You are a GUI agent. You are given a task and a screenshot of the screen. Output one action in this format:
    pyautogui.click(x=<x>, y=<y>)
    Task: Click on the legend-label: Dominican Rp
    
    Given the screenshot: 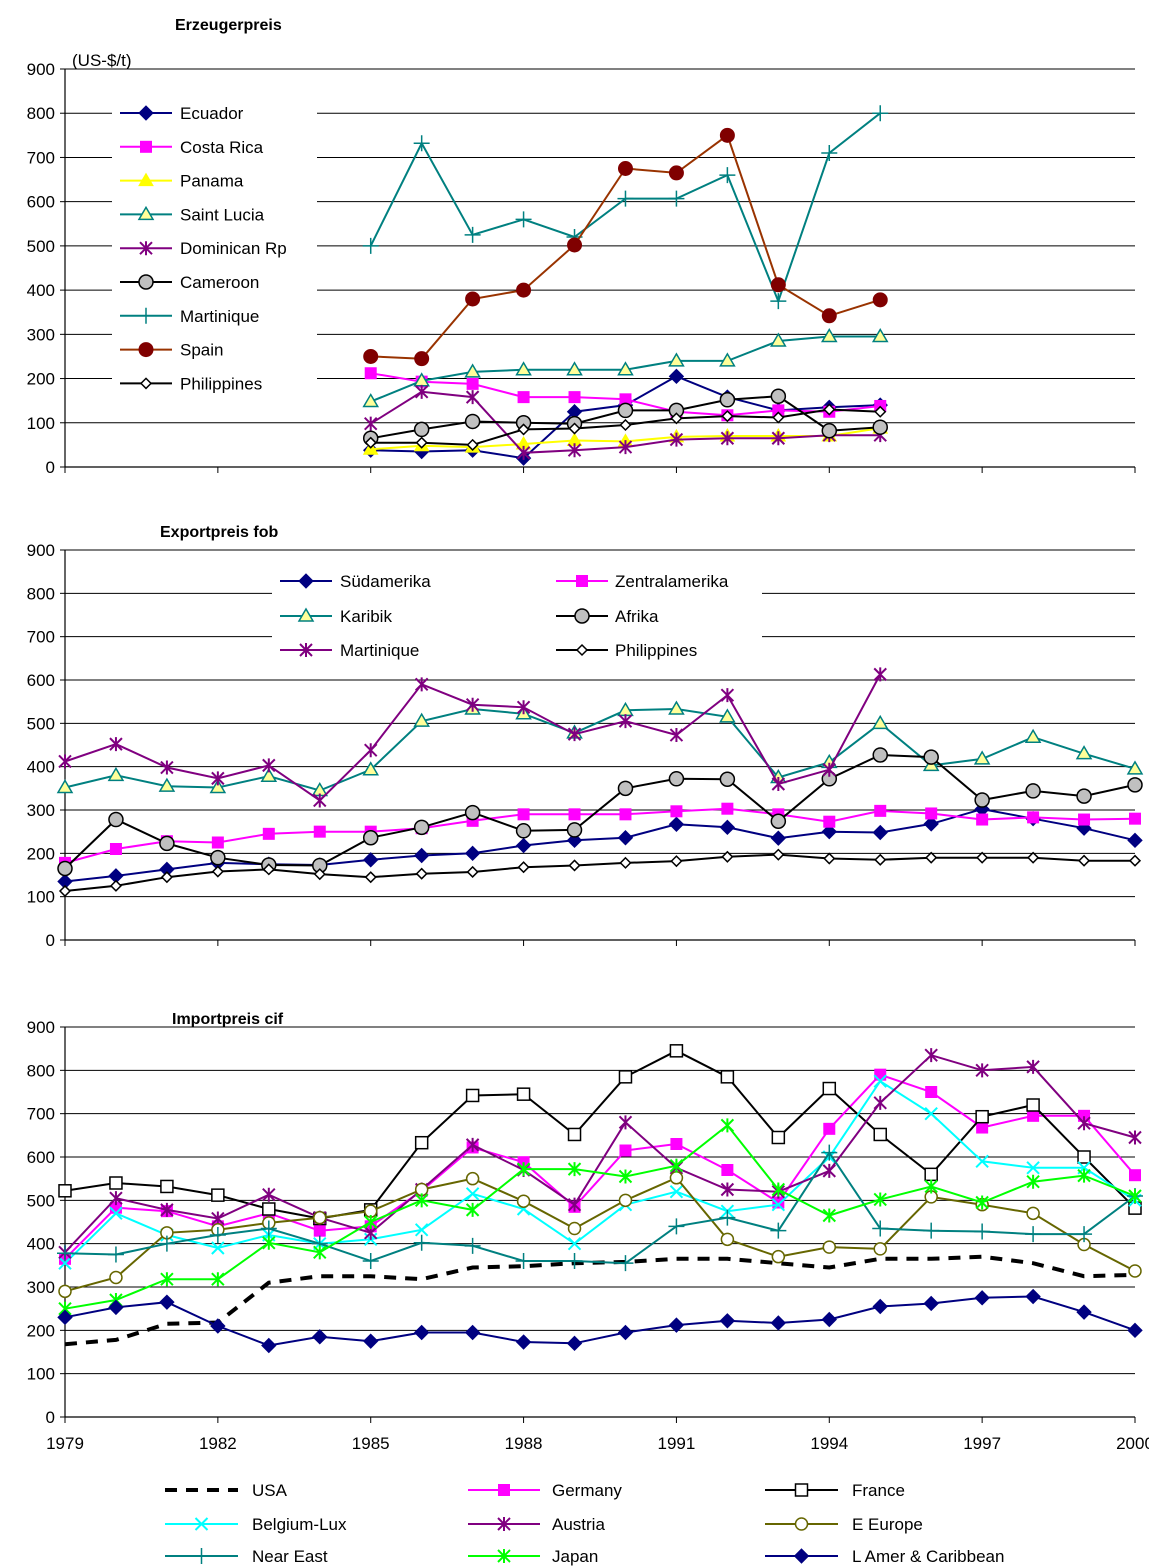 What is the action you would take?
    pyautogui.click(x=233, y=248)
    